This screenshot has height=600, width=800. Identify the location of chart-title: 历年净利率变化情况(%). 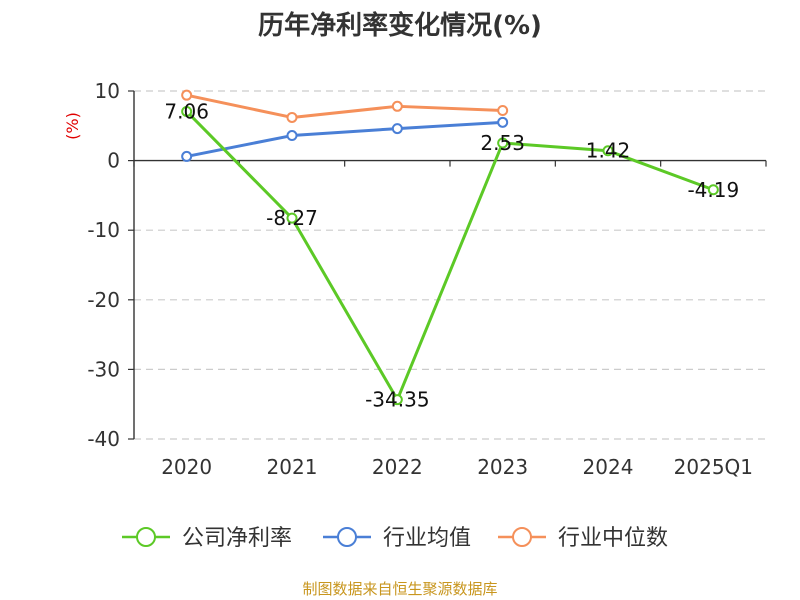
(400, 25).